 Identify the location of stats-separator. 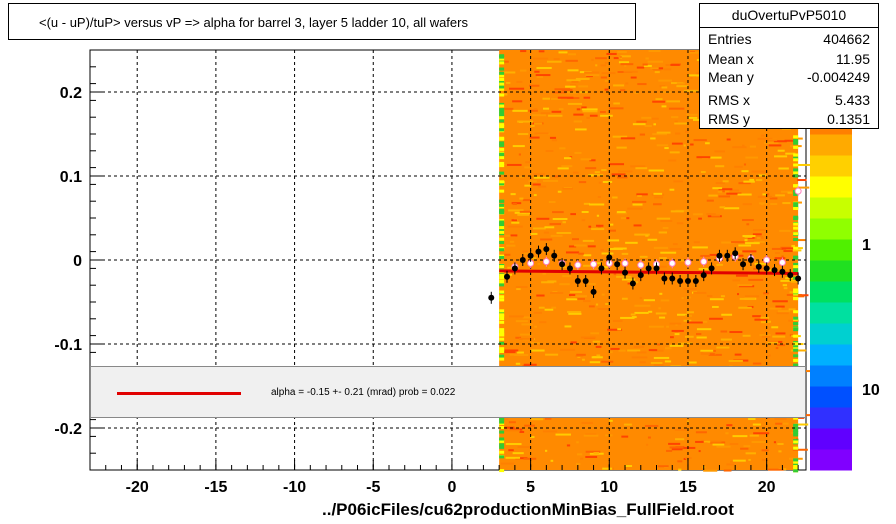
(789, 27).